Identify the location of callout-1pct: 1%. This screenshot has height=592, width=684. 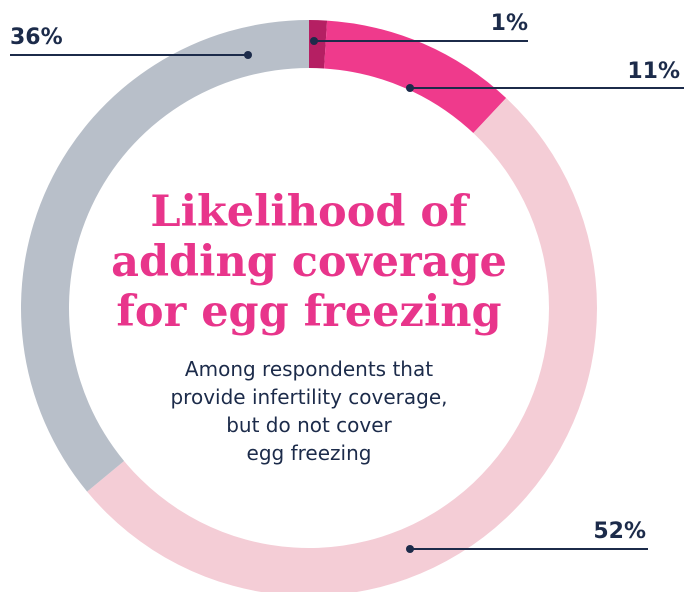
(419, 28).